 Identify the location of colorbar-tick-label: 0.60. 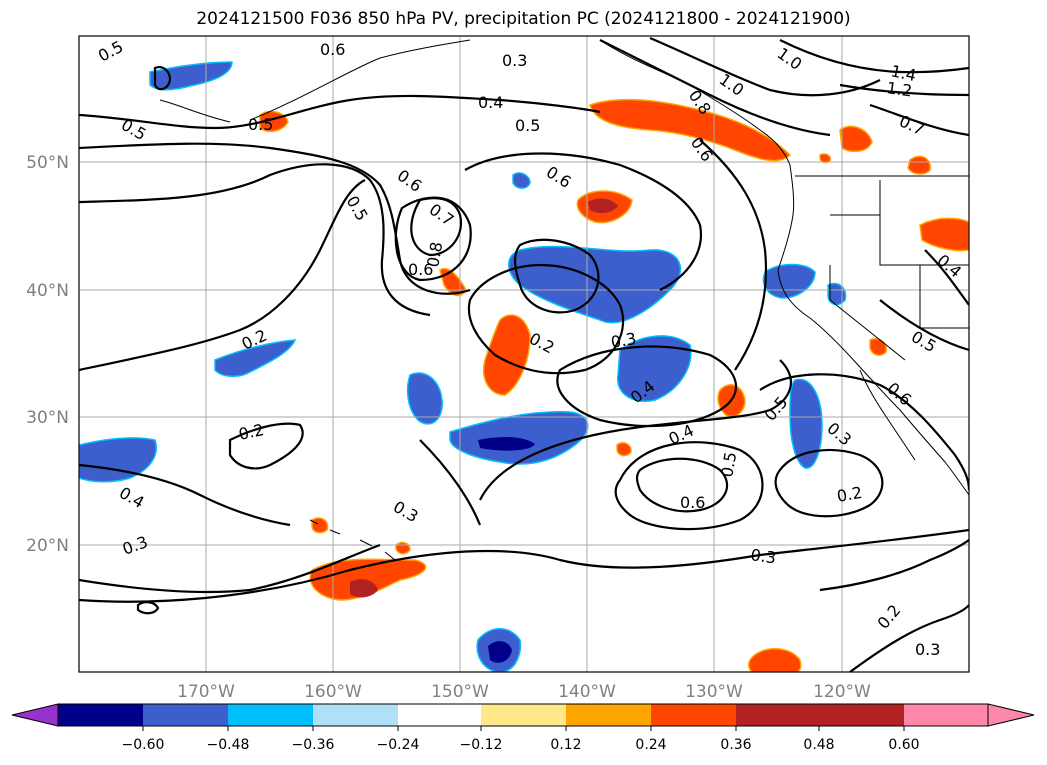
(903, 745).